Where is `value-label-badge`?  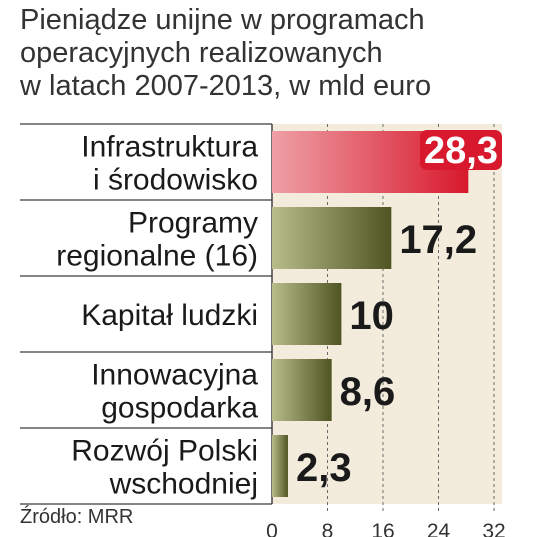 value-label-badge is located at coordinates (461, 150).